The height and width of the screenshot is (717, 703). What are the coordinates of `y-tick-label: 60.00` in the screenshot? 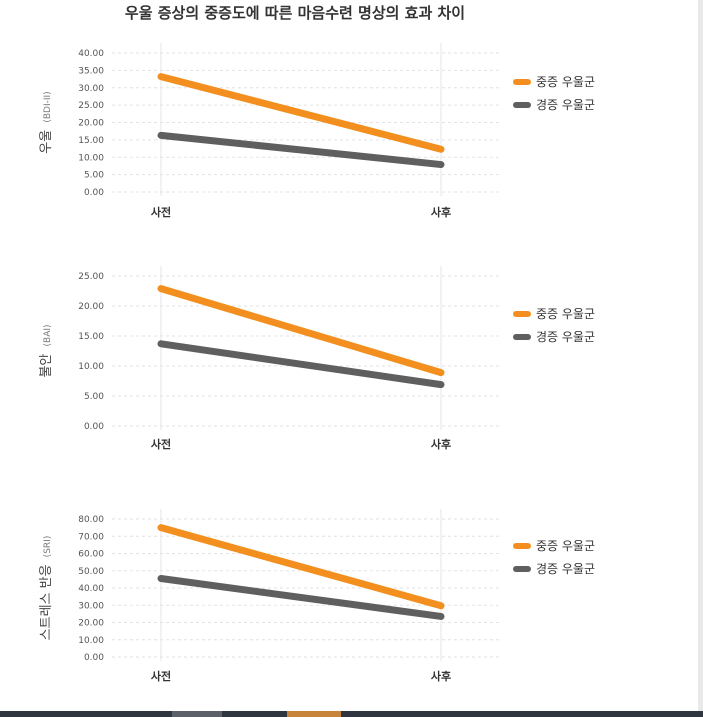 It's located at (91, 555).